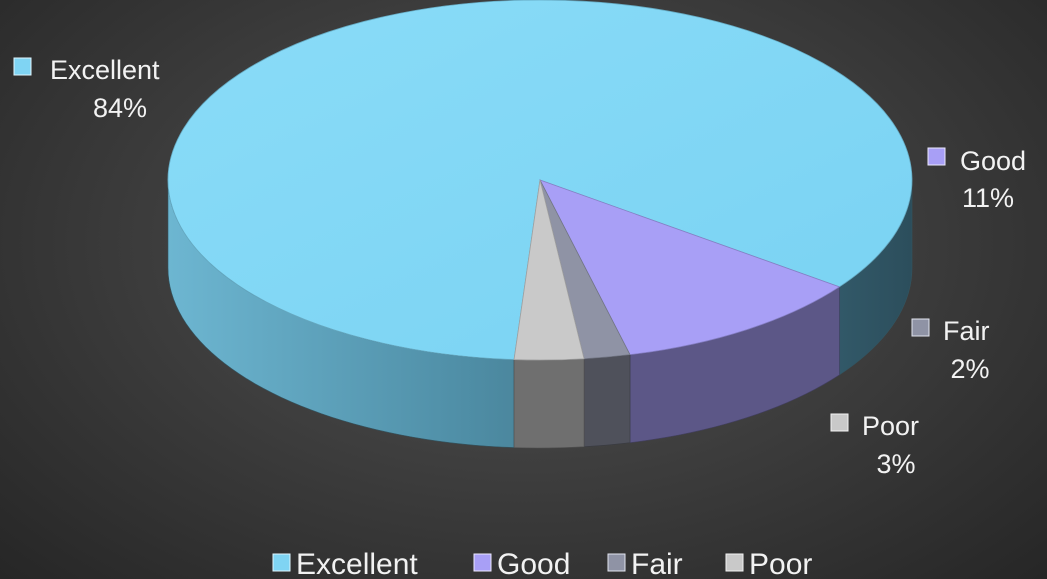 The height and width of the screenshot is (579, 1047). What do you see at coordinates (988, 198) in the screenshot?
I see `data-label-good-percent: 11%` at bounding box center [988, 198].